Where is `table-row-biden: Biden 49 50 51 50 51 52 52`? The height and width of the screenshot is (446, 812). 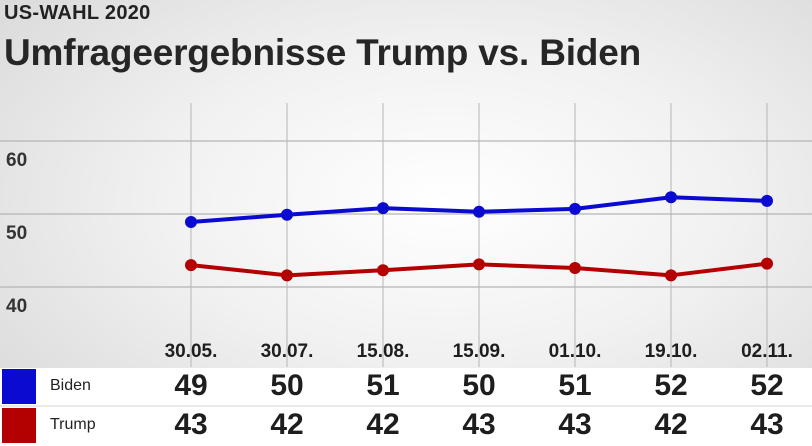
table-row-biden: Biden 49 50 51 50 51 52 52 is located at coordinates (406, 387).